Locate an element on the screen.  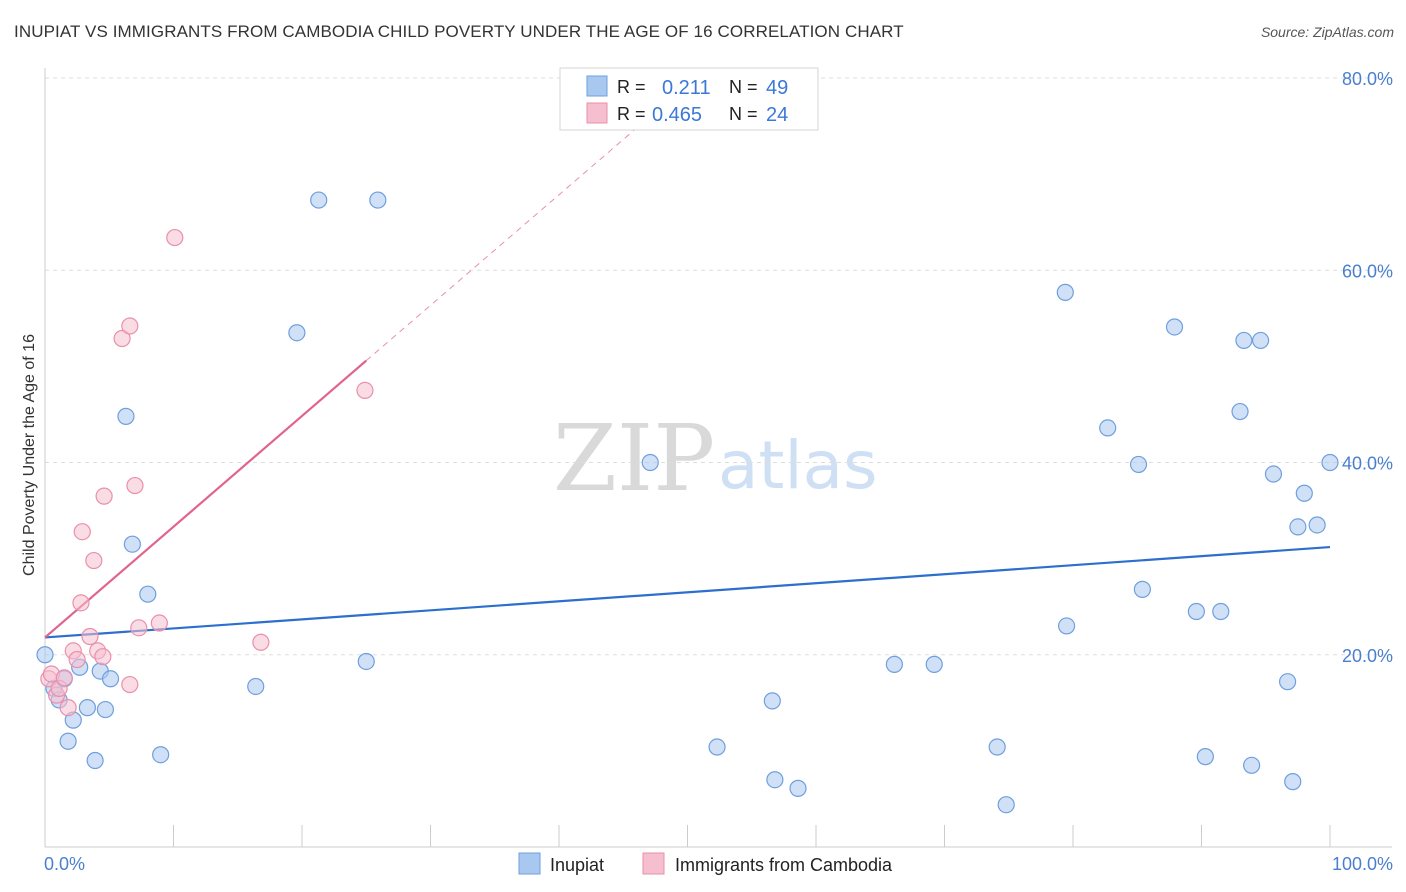
legend-r-value-inupiat: 0.211 is located at coordinates (686, 88).